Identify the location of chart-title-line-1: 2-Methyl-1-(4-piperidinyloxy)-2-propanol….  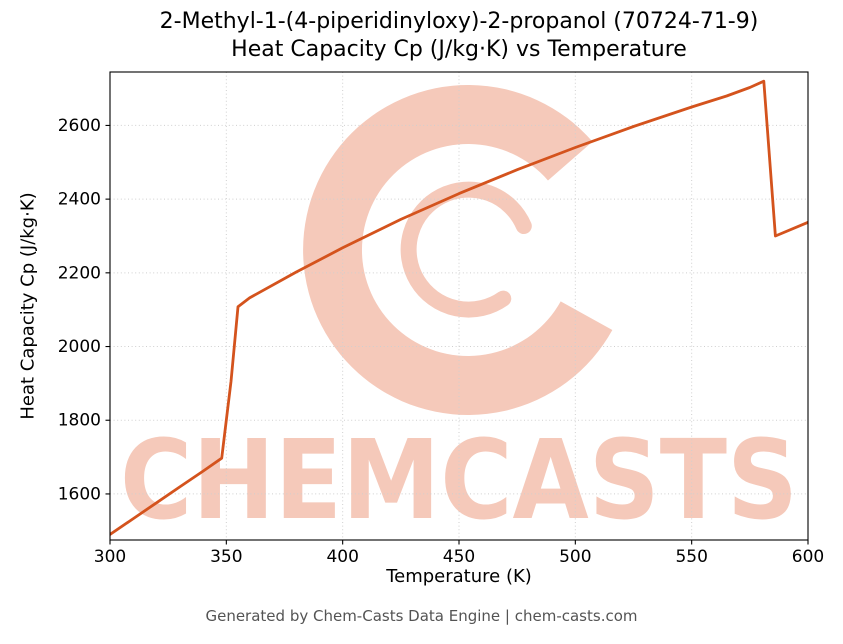
(459, 21).